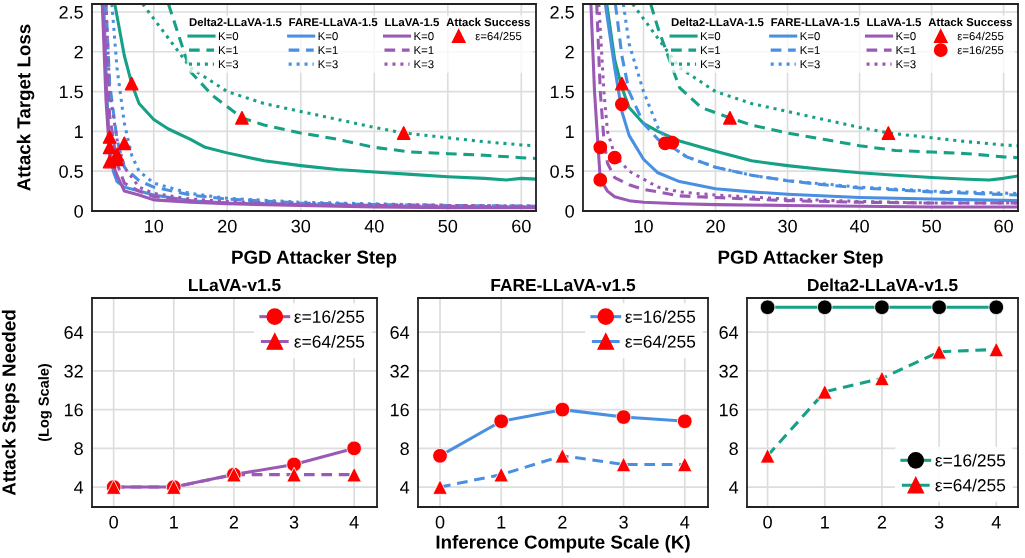 The width and height of the screenshot is (1025, 558). I want to click on y-axis-title: Attack Steps Needed, so click(10, 403).